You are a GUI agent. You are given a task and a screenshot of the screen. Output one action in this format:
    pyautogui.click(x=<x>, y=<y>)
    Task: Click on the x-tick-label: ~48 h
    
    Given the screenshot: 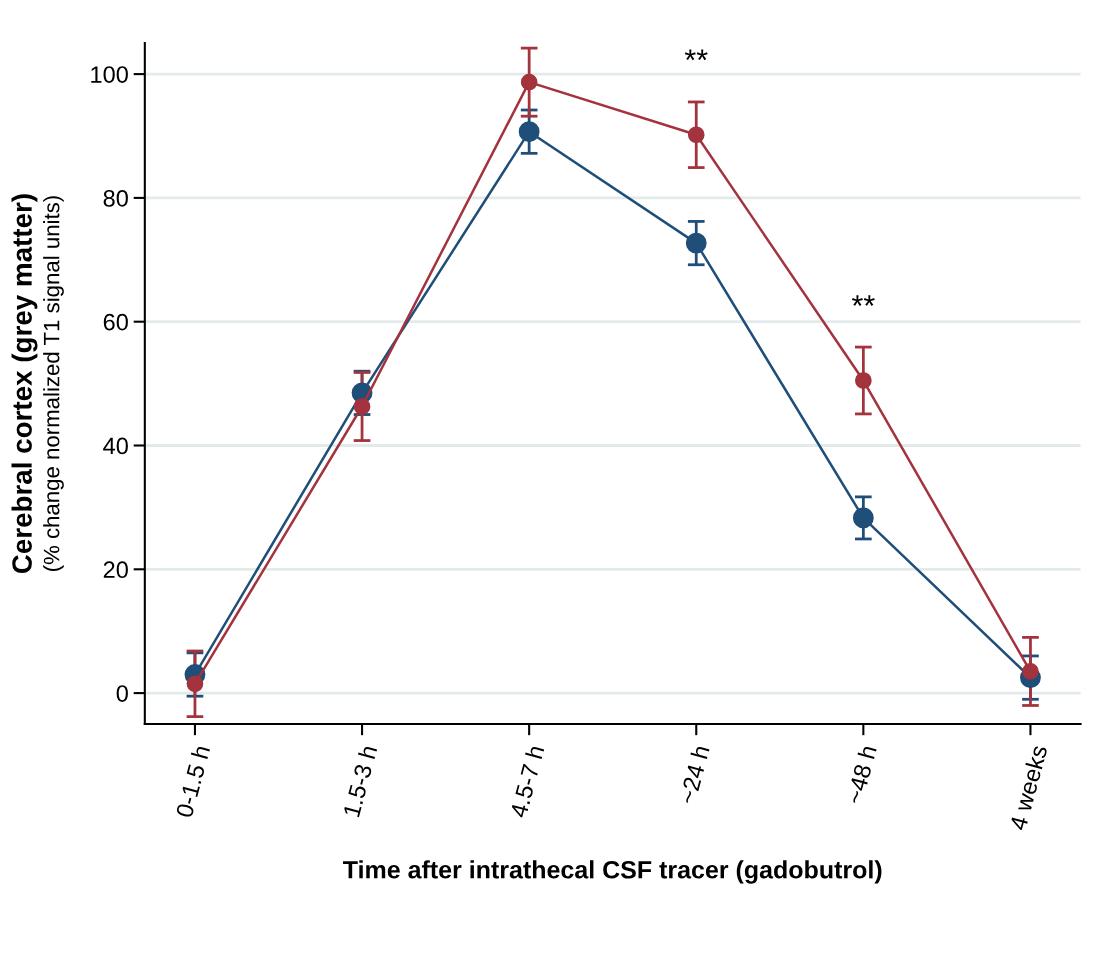 What is the action you would take?
    pyautogui.click(x=861, y=774)
    